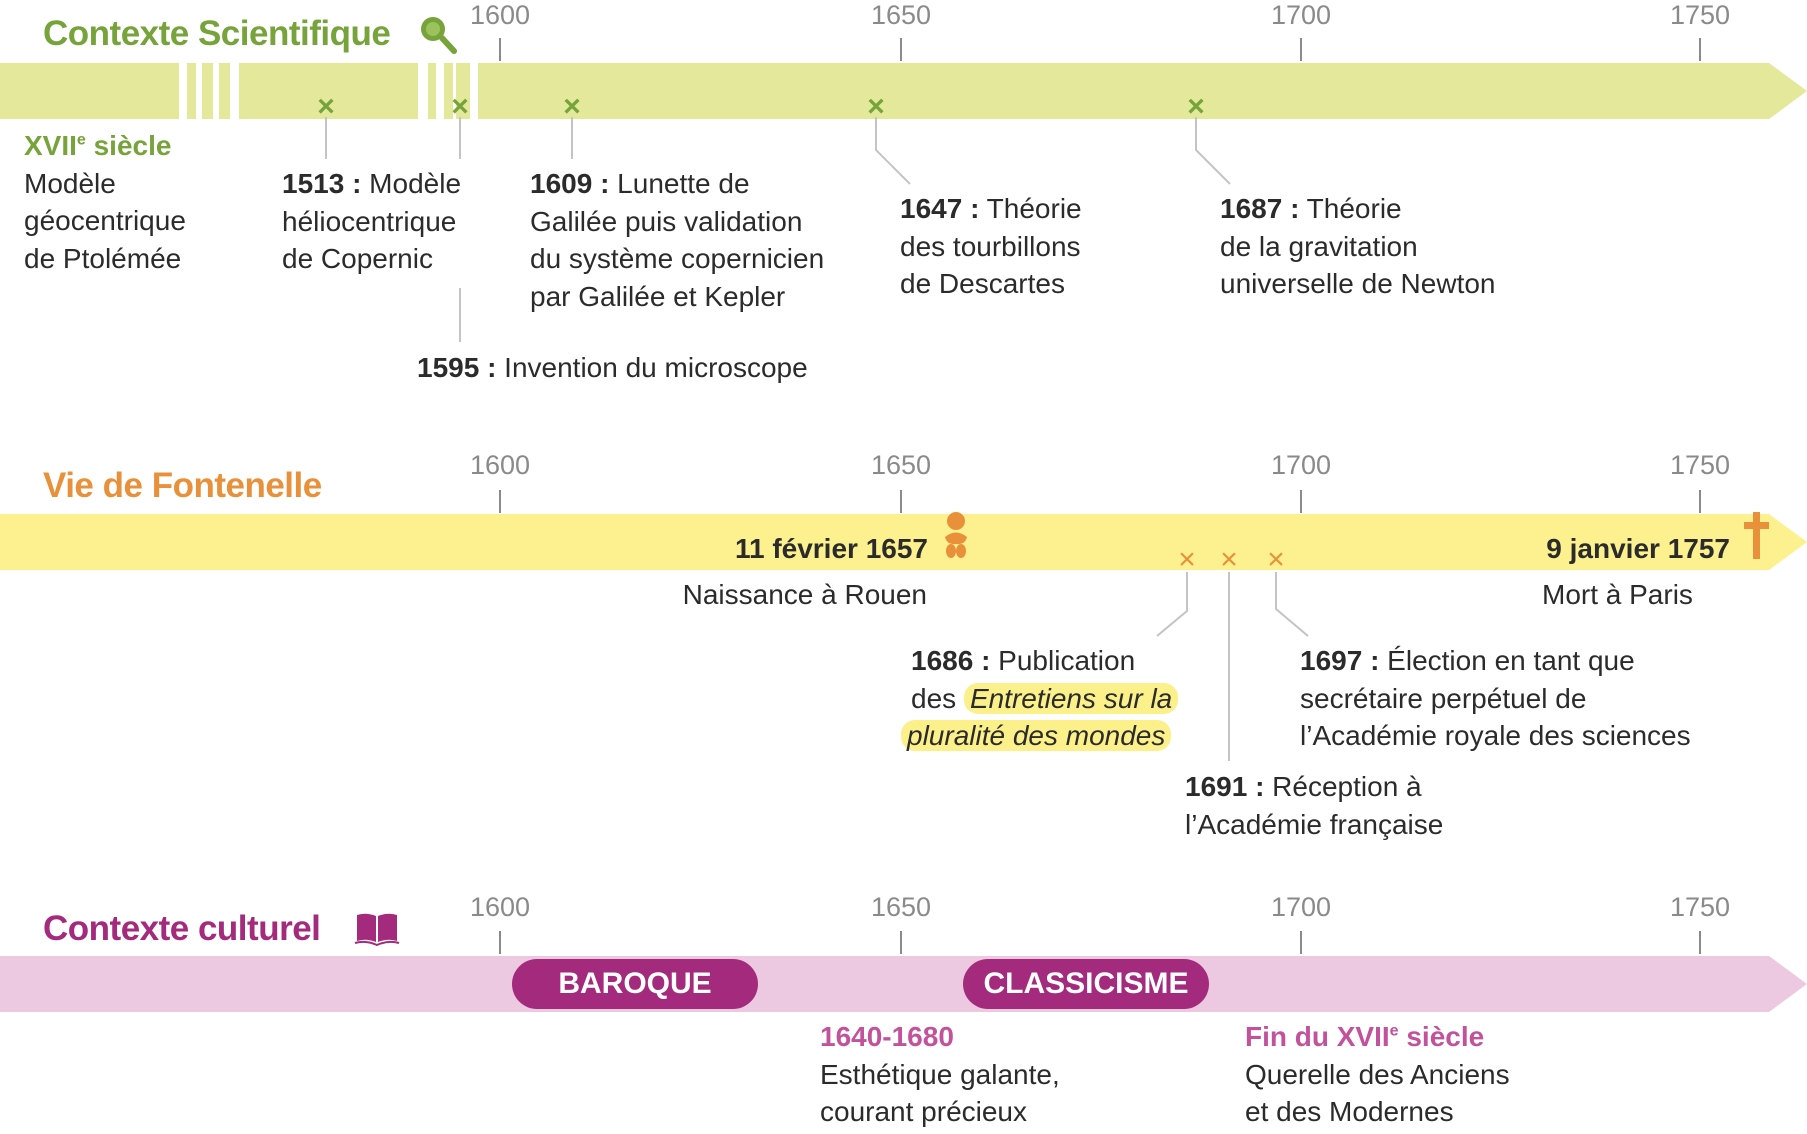 This screenshot has width=1807, height=1134. What do you see at coordinates (1756, 535) in the screenshot?
I see `cross-icon` at bounding box center [1756, 535].